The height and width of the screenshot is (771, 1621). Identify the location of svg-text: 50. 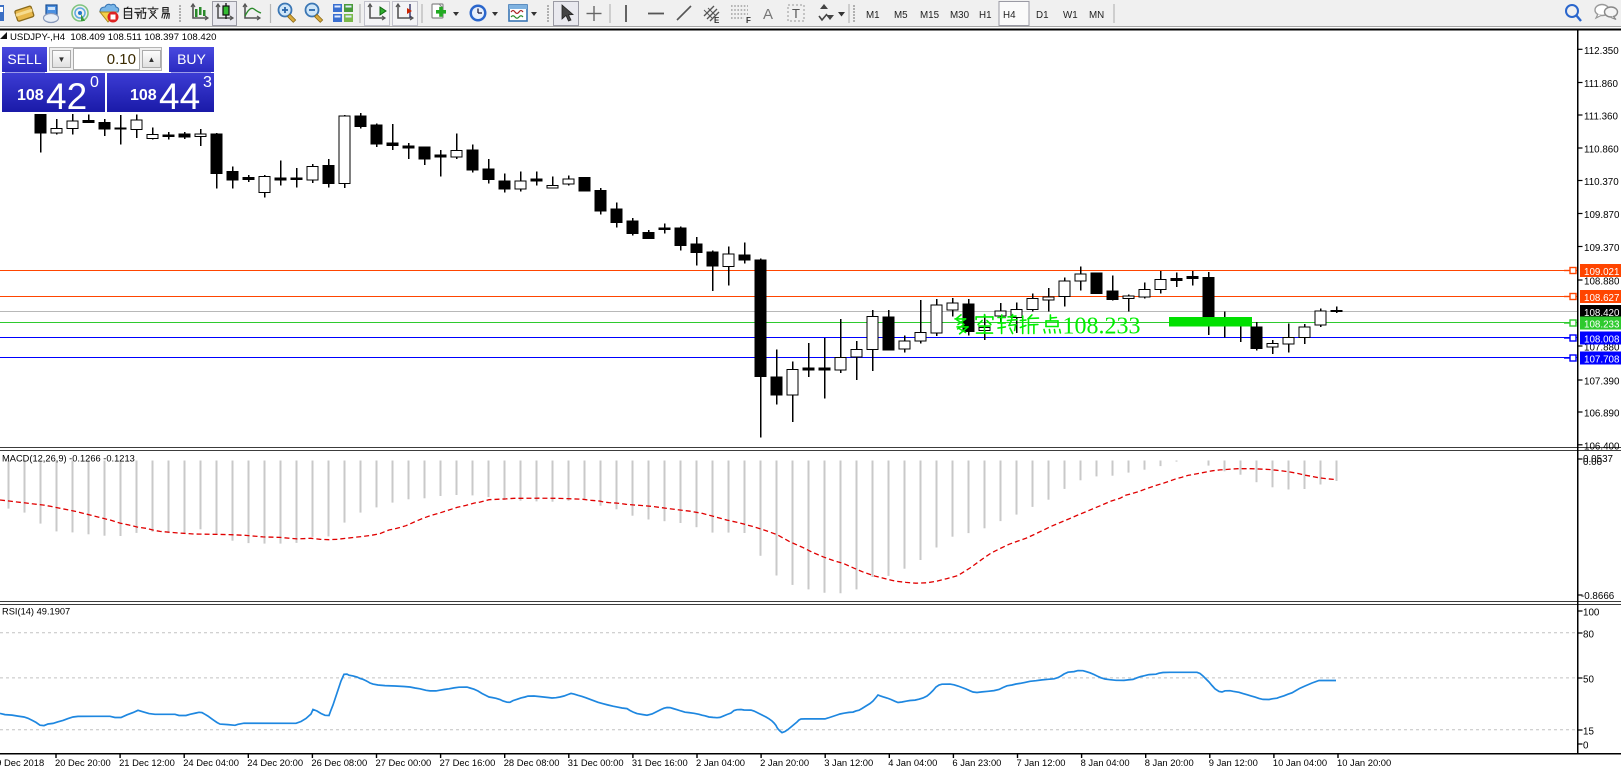
(1588, 680).